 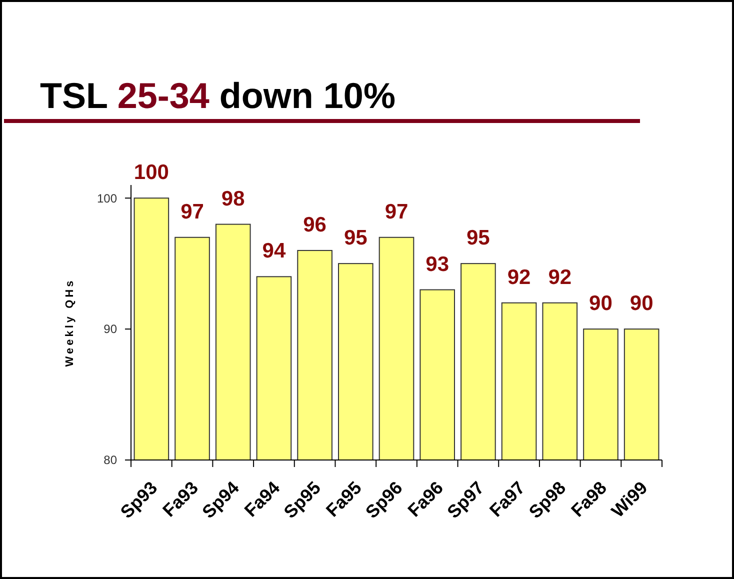 What do you see at coordinates (70, 322) in the screenshot?
I see `y-axis-title: Weekly QHs` at bounding box center [70, 322].